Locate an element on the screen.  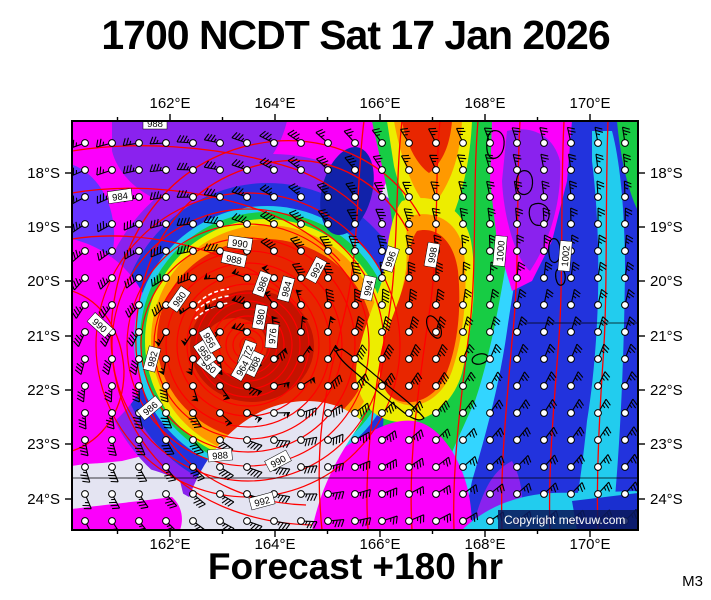
svg-text: 1002 is located at coordinates (566, 256).